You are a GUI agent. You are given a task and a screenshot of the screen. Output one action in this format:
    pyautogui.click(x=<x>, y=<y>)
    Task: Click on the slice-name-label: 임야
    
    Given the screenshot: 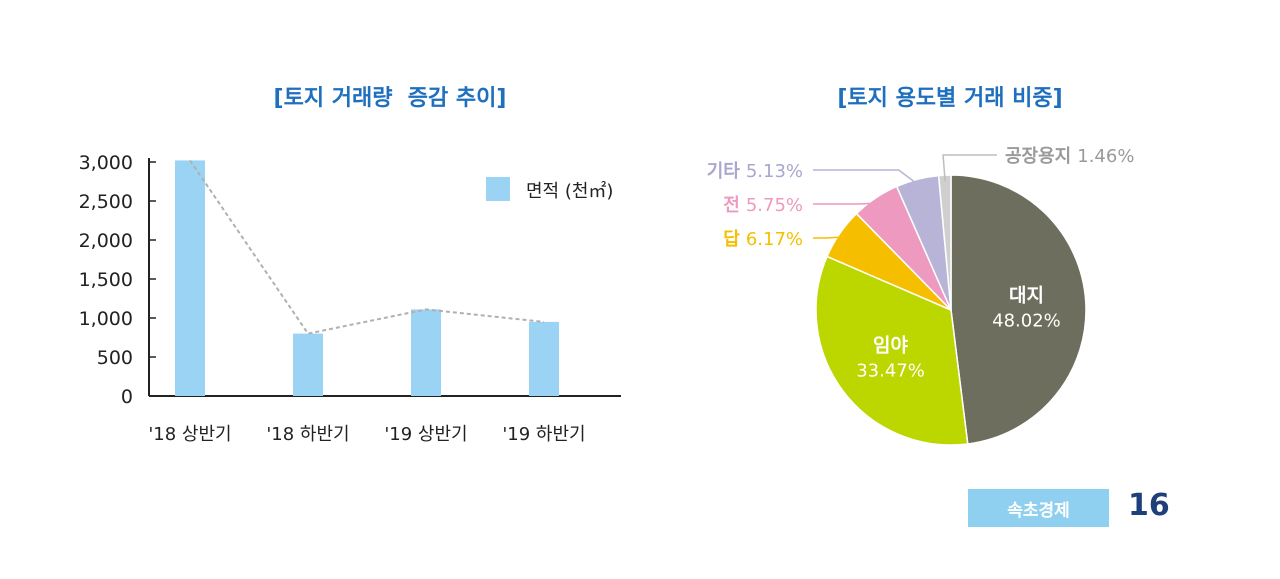 What is the action you would take?
    pyautogui.click(x=890, y=345)
    